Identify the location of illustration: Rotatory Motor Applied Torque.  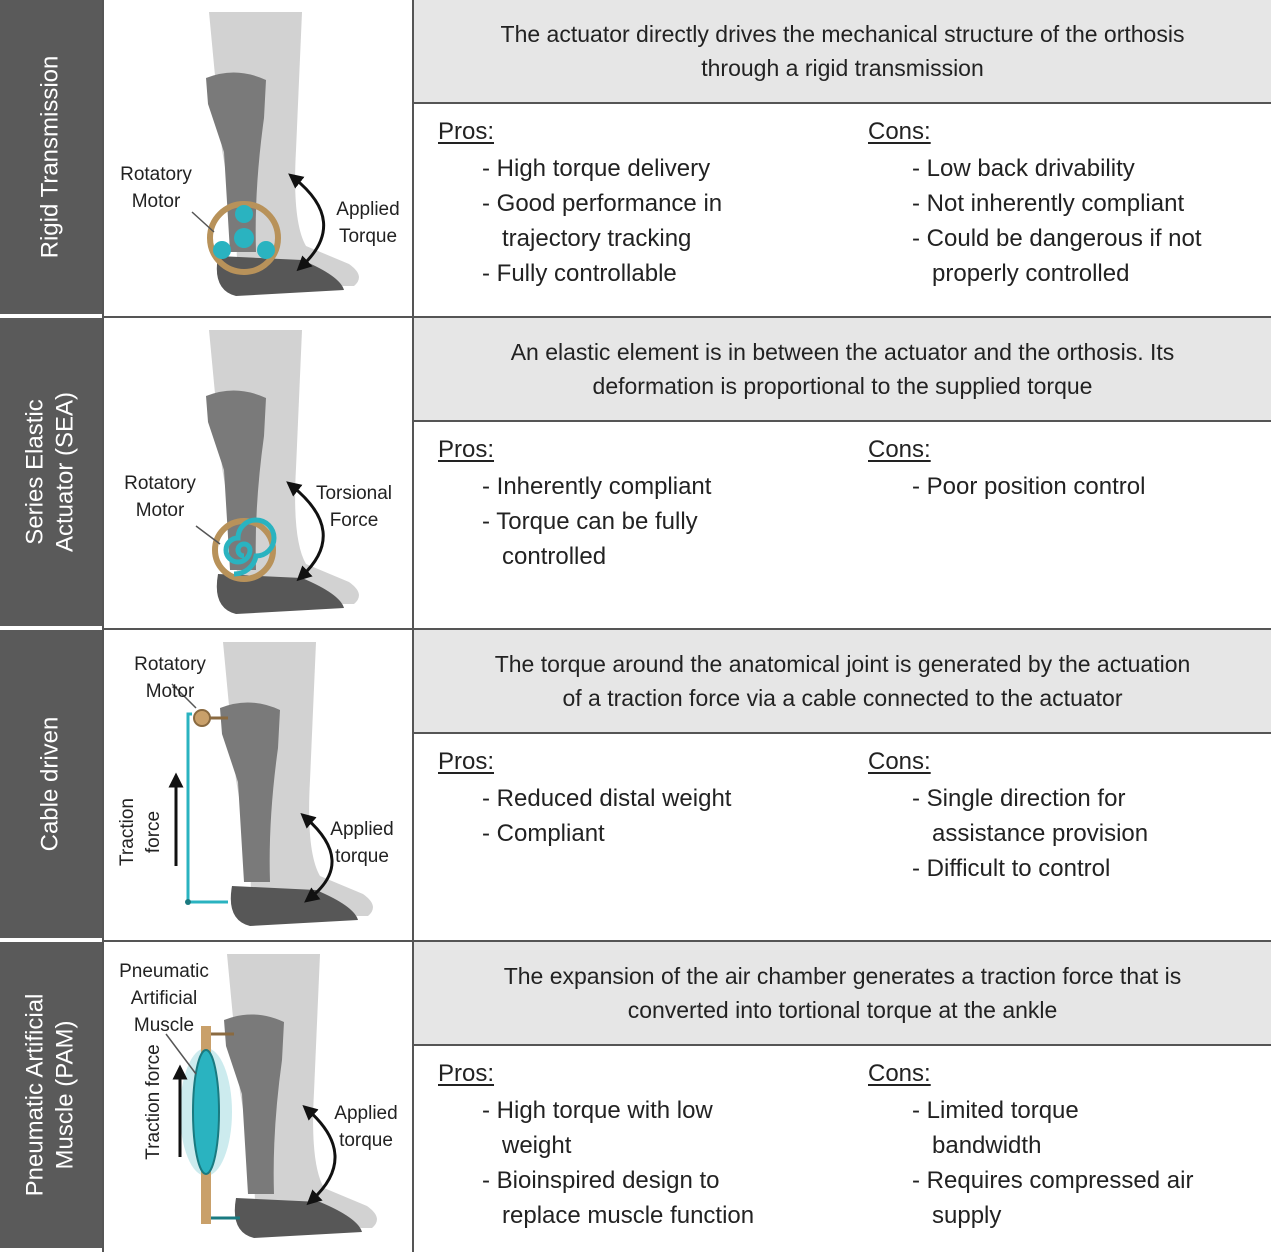
(260, 158).